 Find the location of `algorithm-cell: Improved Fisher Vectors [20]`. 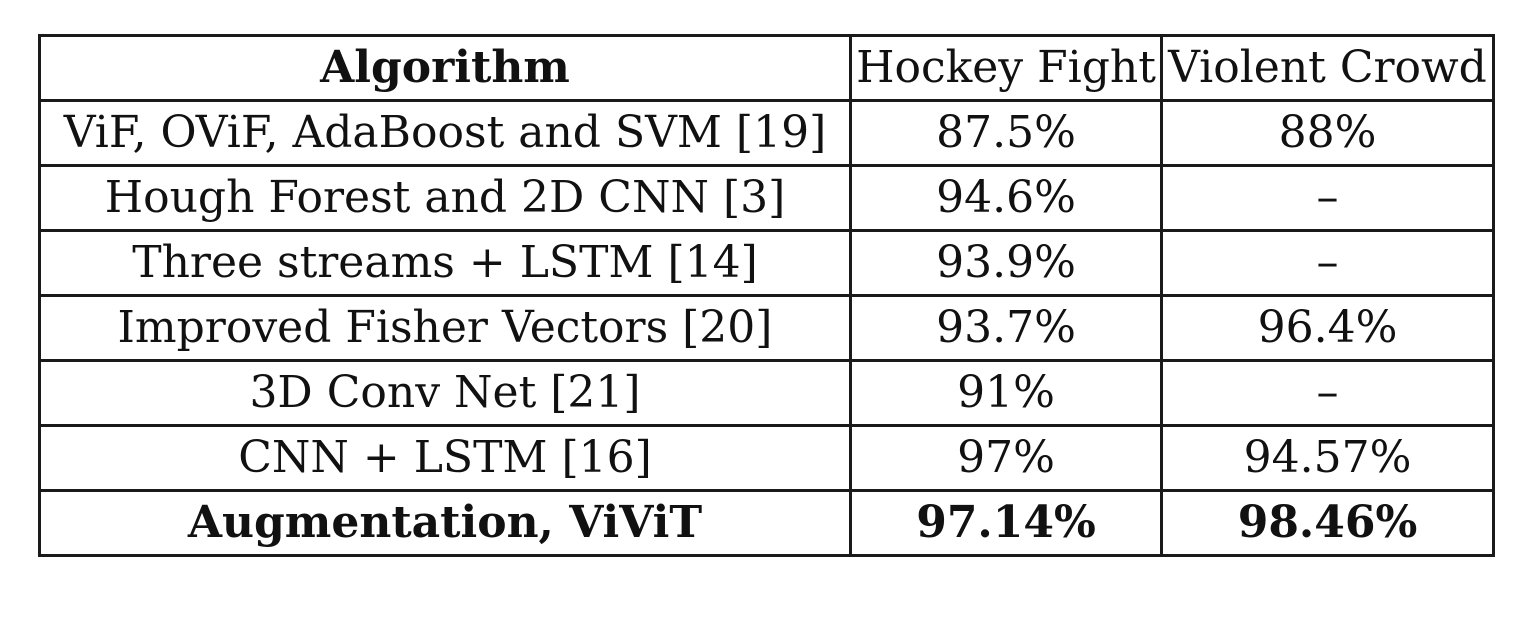

algorithm-cell: Improved Fisher Vectors [20] is located at coordinates (445, 328).